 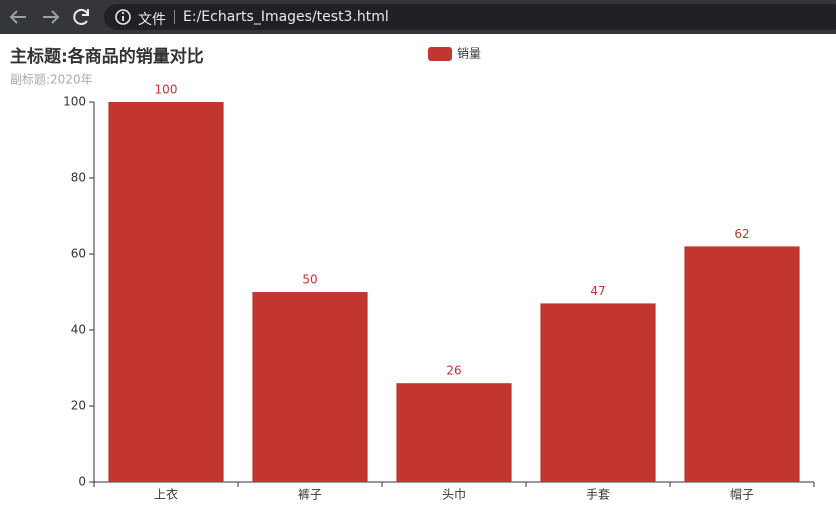 What do you see at coordinates (454, 495) in the screenshot?
I see `x-tick-label: 头巾` at bounding box center [454, 495].